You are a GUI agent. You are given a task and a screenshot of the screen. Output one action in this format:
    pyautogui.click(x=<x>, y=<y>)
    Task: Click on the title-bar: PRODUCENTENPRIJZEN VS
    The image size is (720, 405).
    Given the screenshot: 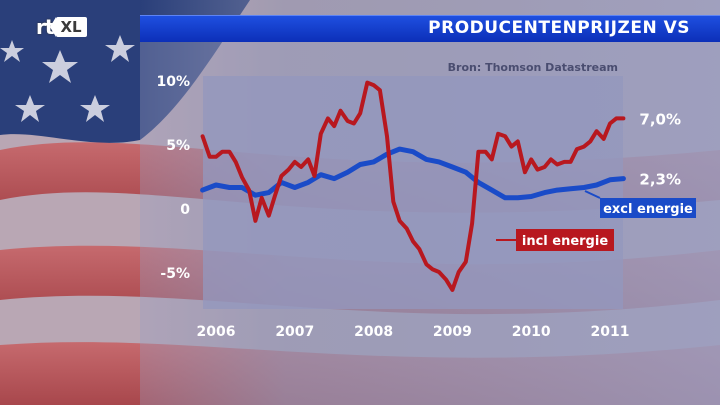 What is the action you would take?
    pyautogui.click(x=430, y=28)
    